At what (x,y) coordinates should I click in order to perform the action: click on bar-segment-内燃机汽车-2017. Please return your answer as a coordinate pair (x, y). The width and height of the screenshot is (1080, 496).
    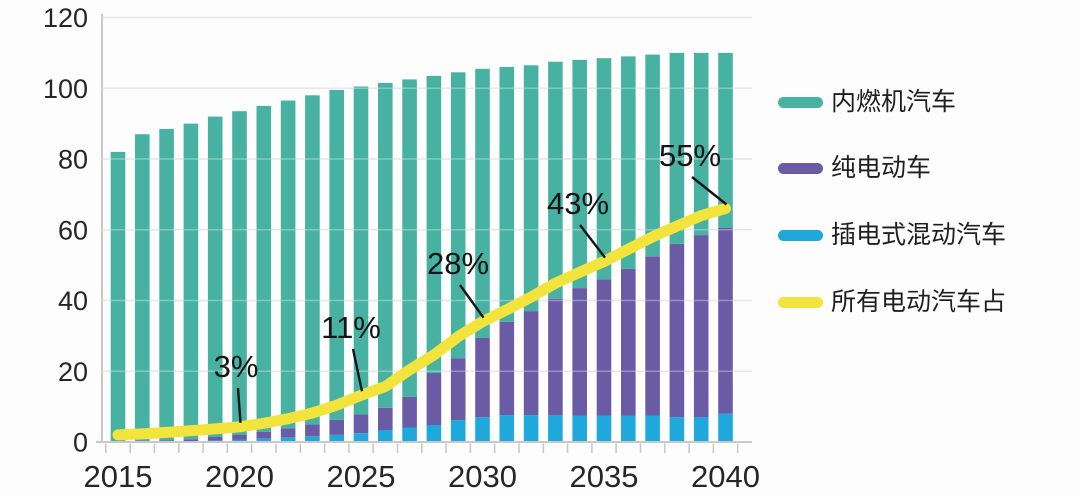
    Looking at the image, I should click on (166, 284).